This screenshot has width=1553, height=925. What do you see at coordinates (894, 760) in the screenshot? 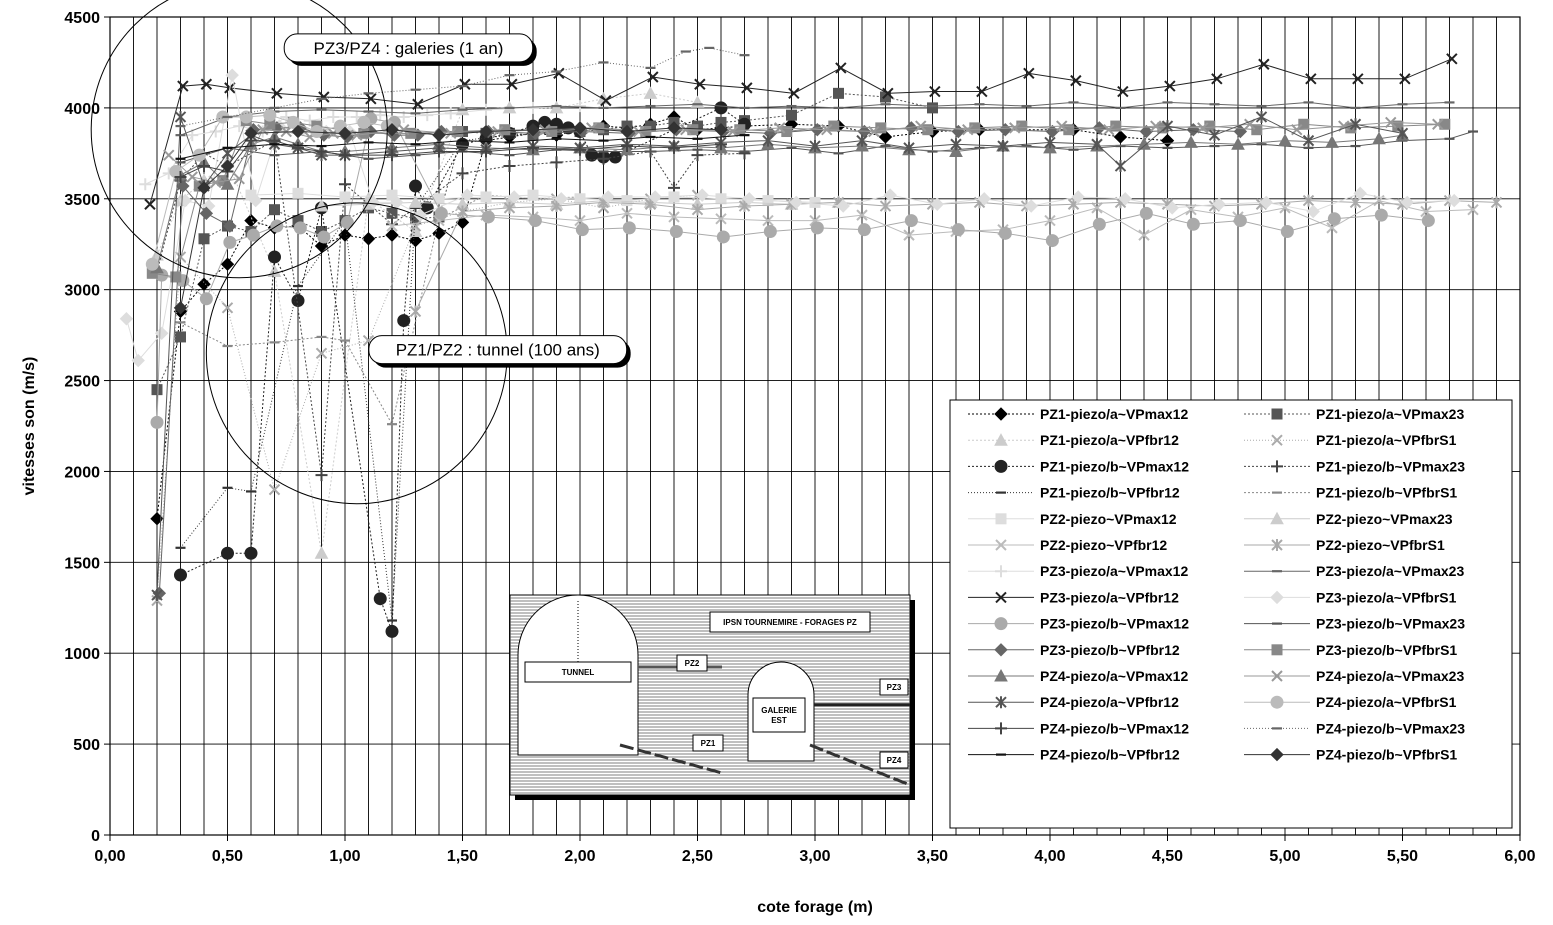
I see `pz4-label: PZ4` at bounding box center [894, 760].